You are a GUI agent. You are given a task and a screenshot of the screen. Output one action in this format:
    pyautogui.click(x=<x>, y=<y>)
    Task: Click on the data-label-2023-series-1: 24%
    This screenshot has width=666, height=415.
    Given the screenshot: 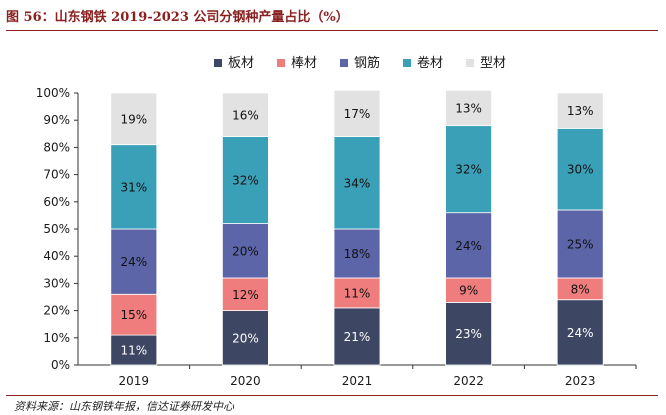 What is the action you would take?
    pyautogui.click(x=580, y=333)
    